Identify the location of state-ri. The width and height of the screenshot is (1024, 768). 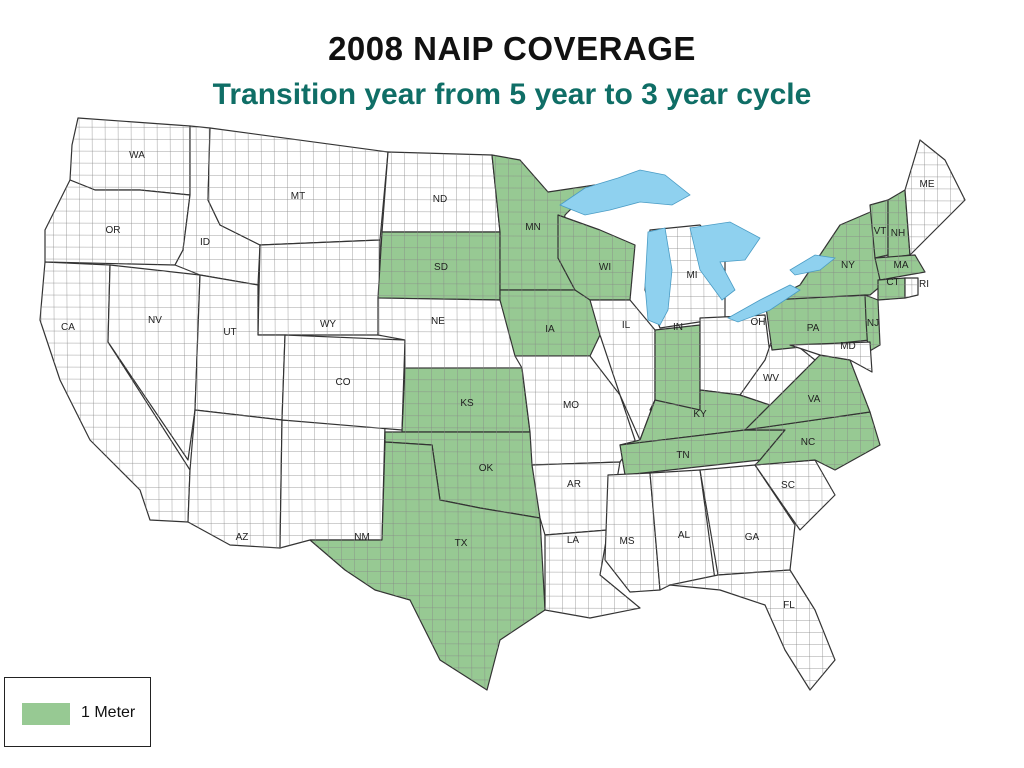
(911, 288).